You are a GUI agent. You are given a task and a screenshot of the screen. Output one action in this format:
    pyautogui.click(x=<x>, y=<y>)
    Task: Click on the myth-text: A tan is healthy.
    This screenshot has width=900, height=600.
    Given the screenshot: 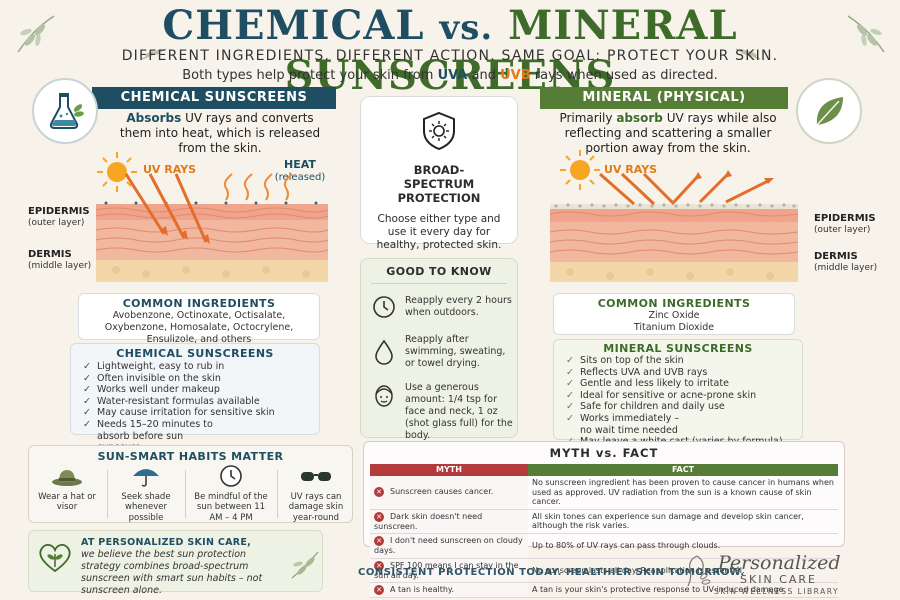 What is the action you would take?
    pyautogui.click(x=422, y=589)
    